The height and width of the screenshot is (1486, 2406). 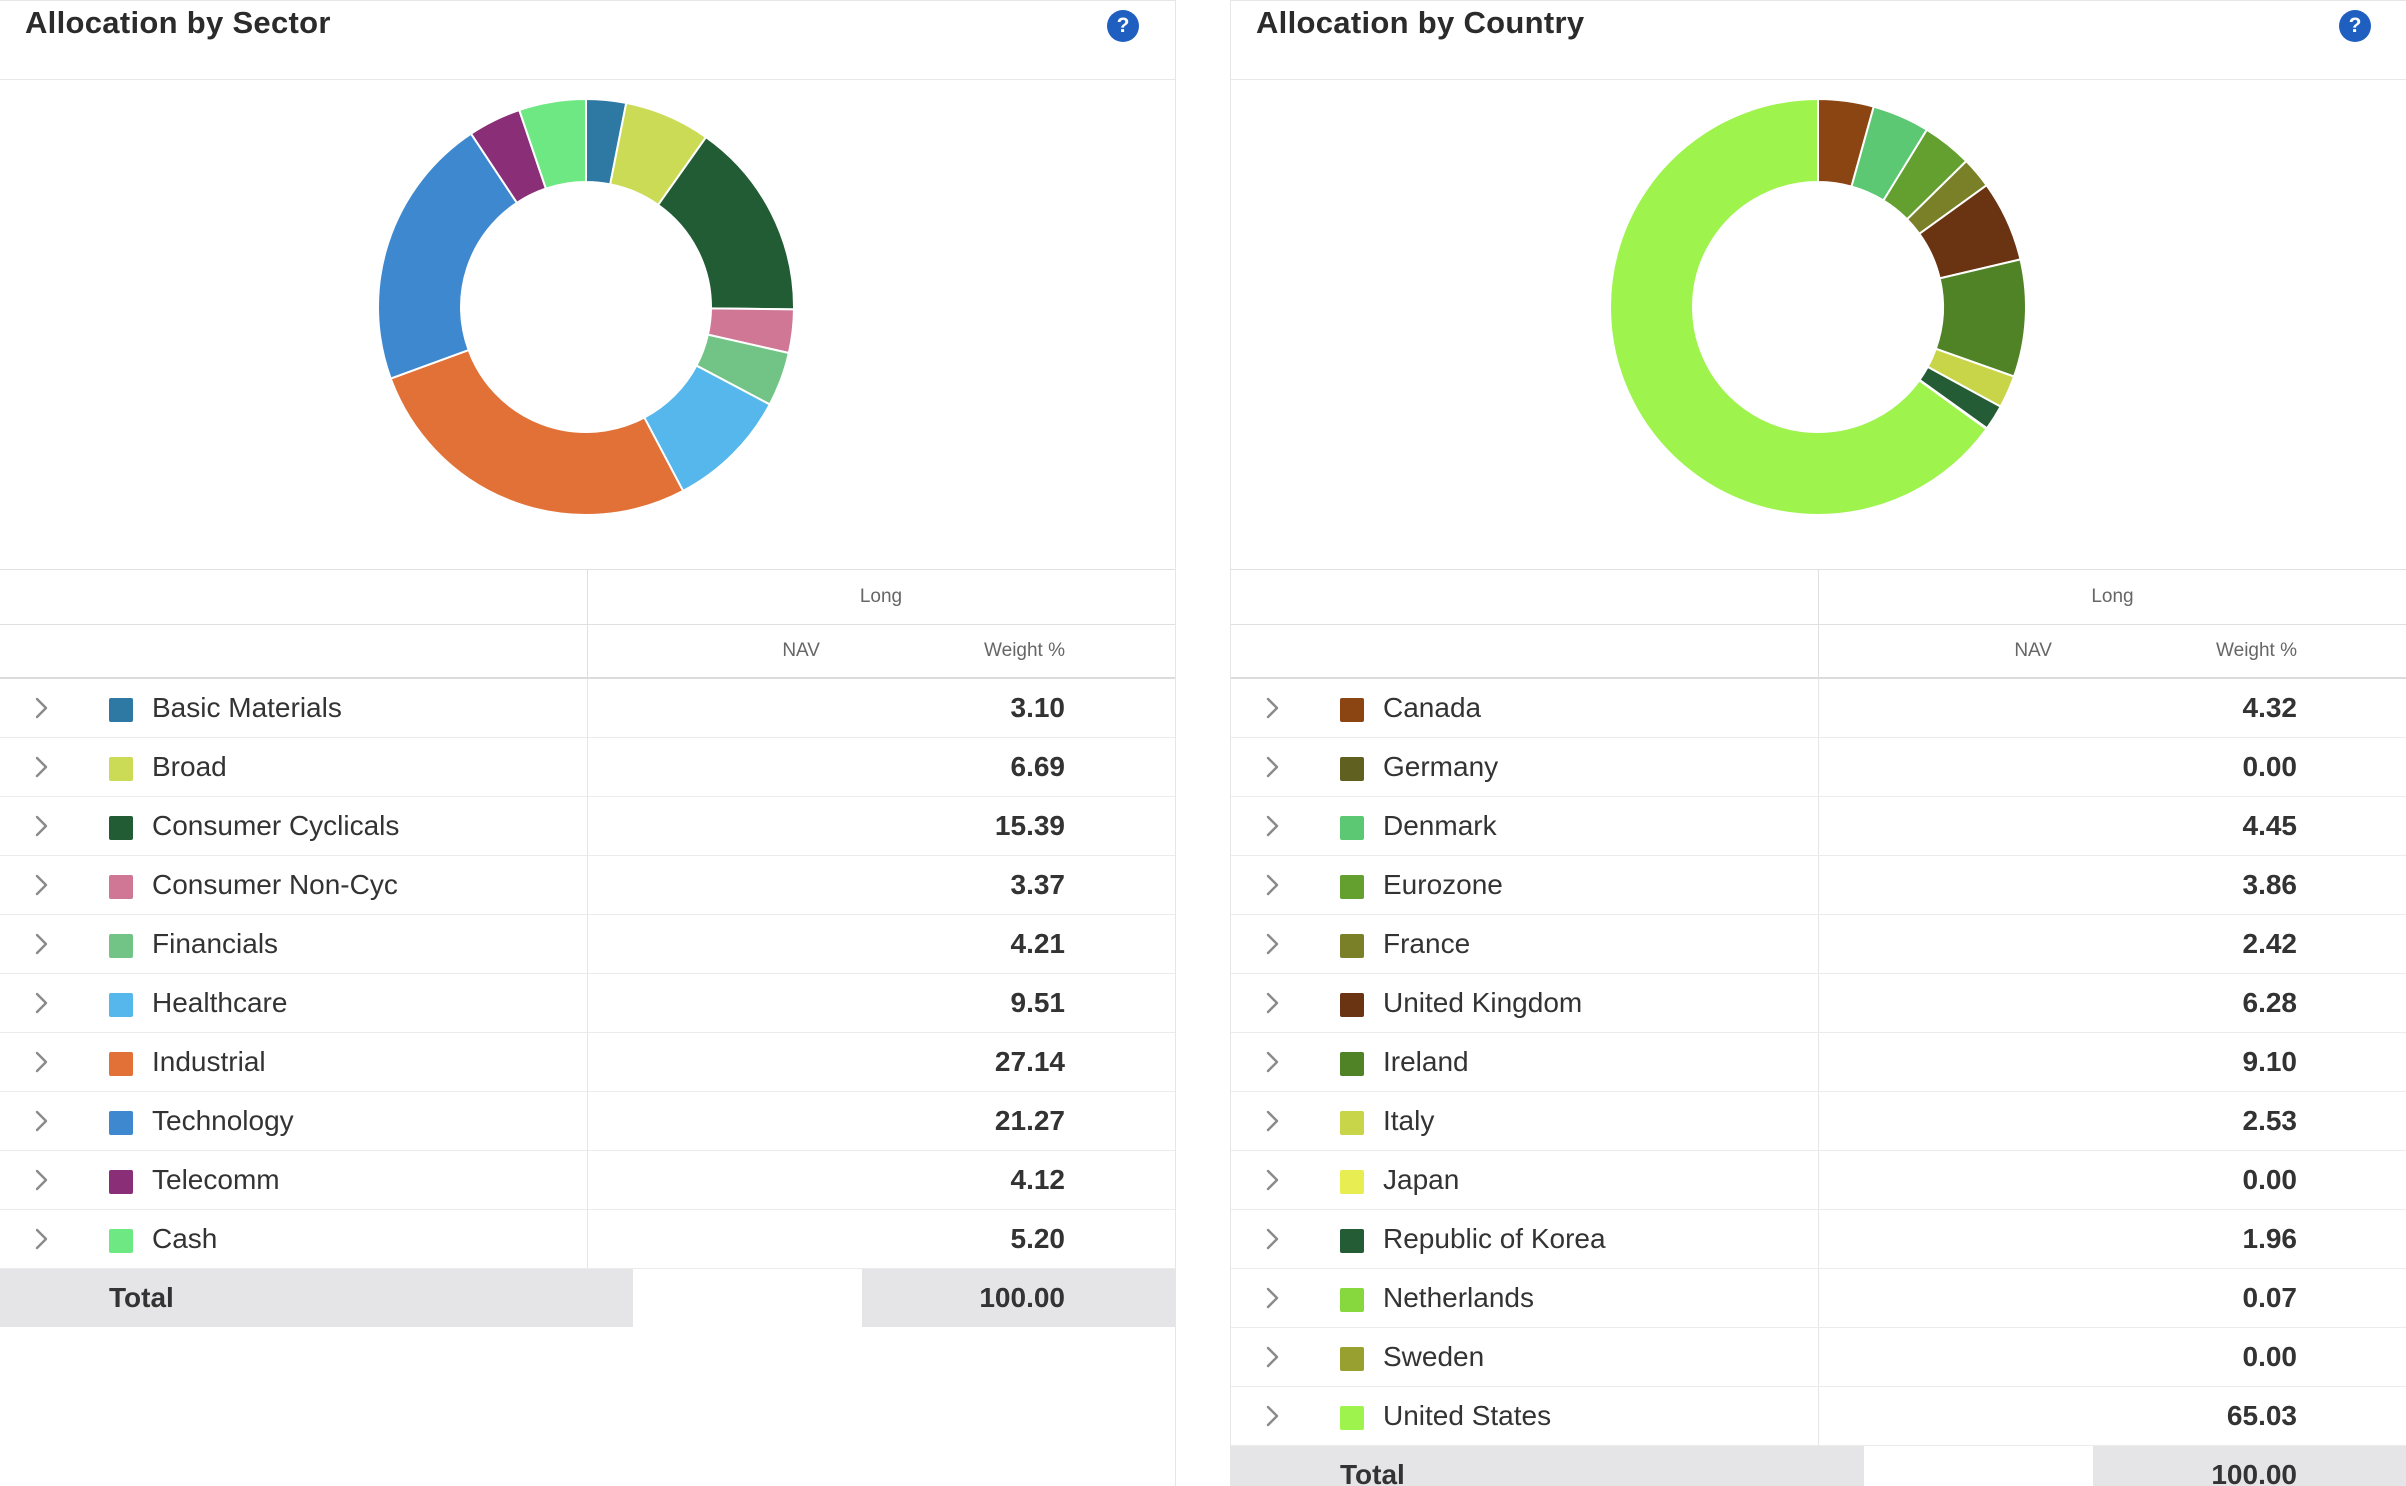 I want to click on row-label: Canada, so click(x=1432, y=707).